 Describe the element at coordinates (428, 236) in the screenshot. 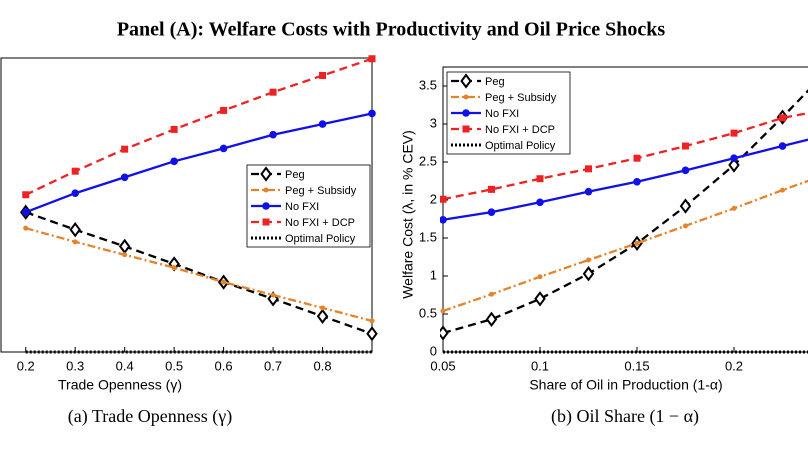

I see `y-tick-label: 1.5` at that location.